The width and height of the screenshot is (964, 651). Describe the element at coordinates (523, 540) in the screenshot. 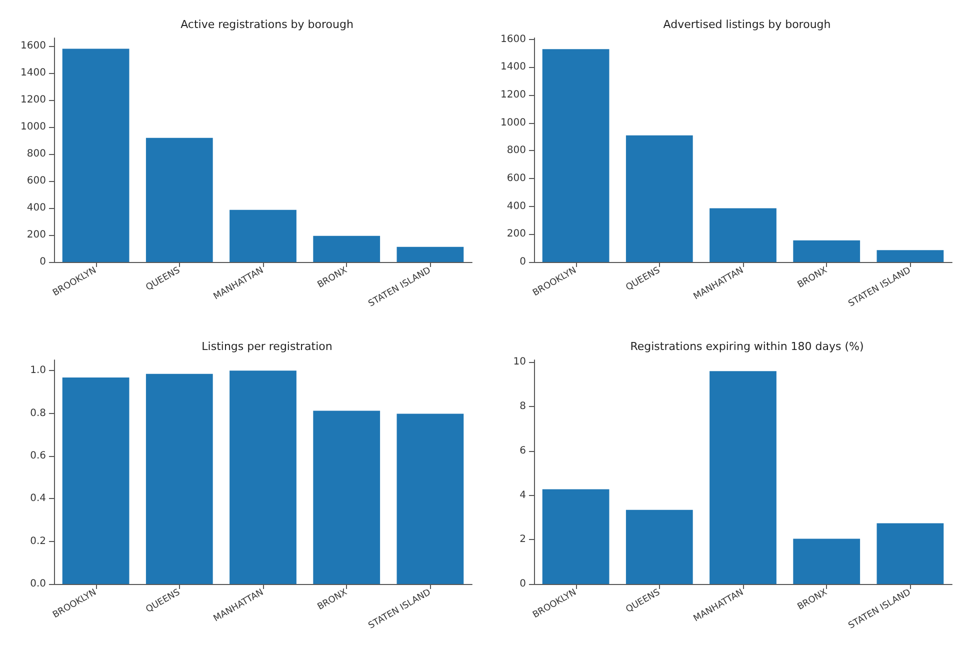

I see `y-tick-label: 2` at that location.